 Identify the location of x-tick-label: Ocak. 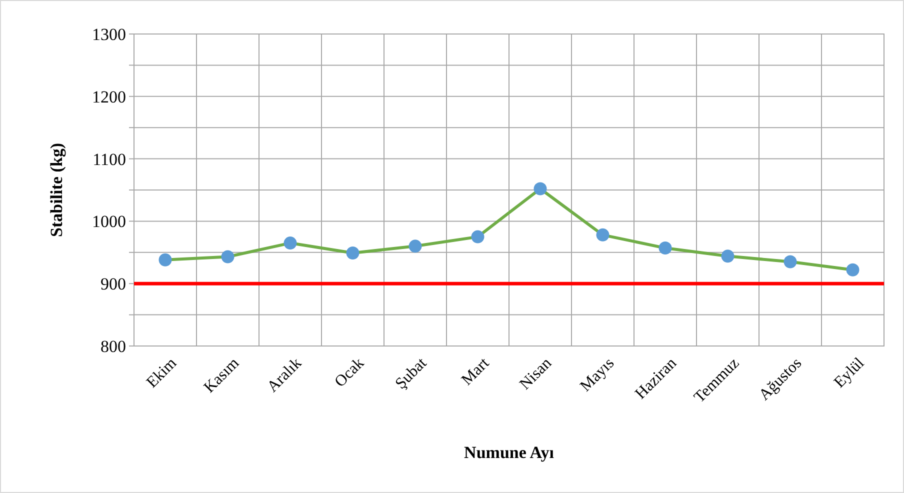
(350, 372).